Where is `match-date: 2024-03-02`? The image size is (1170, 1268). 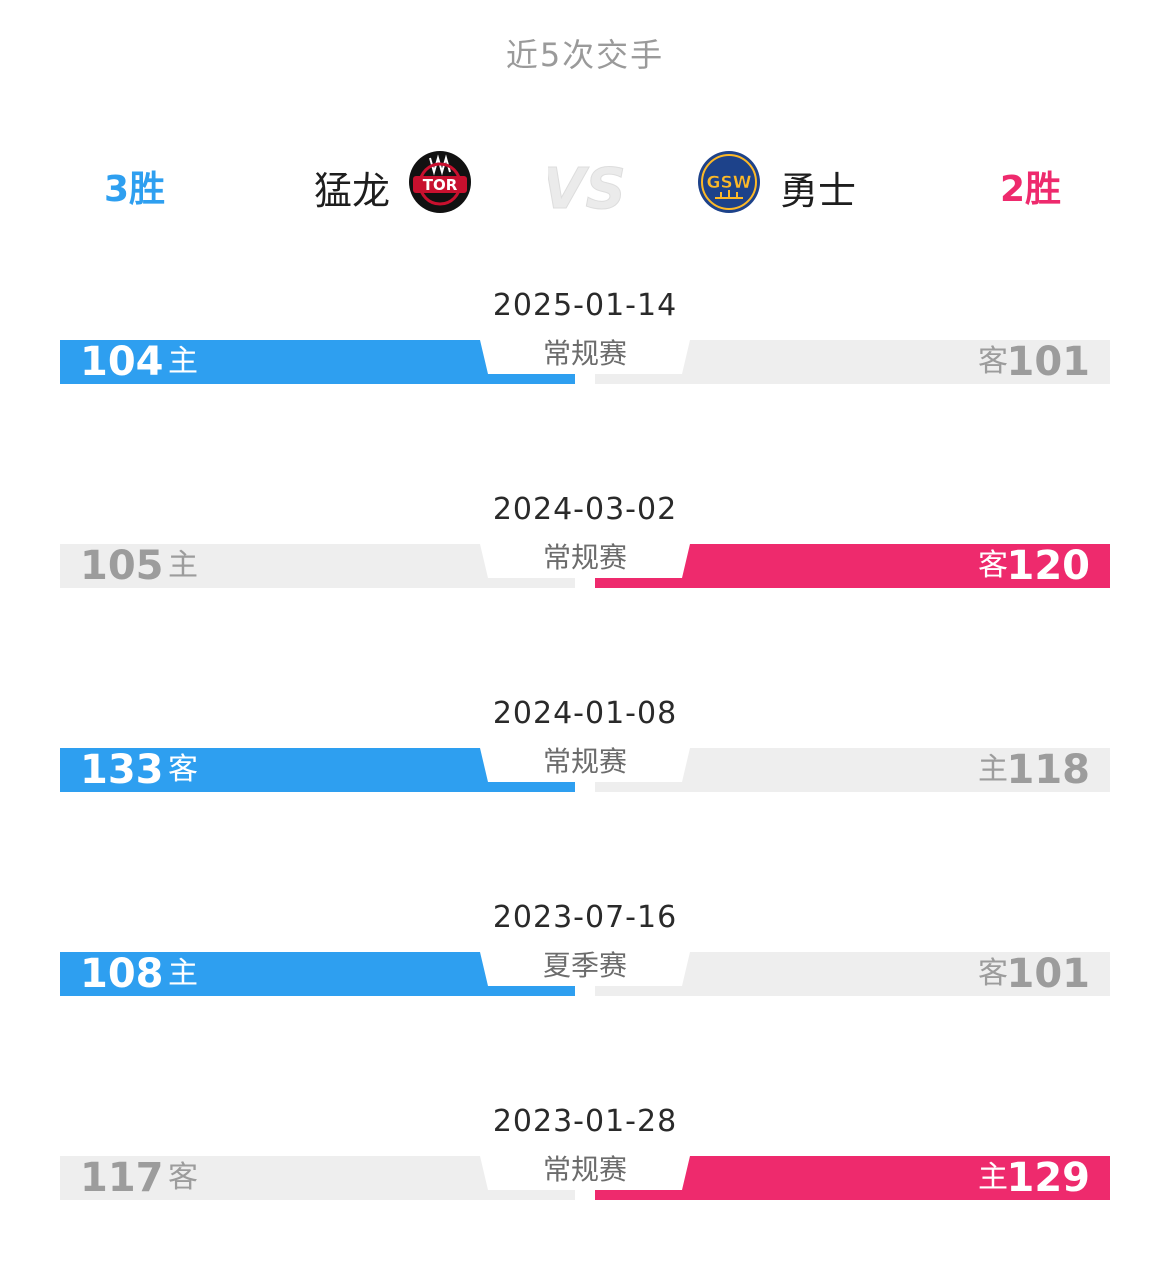 match-date: 2024-03-02 is located at coordinates (585, 509).